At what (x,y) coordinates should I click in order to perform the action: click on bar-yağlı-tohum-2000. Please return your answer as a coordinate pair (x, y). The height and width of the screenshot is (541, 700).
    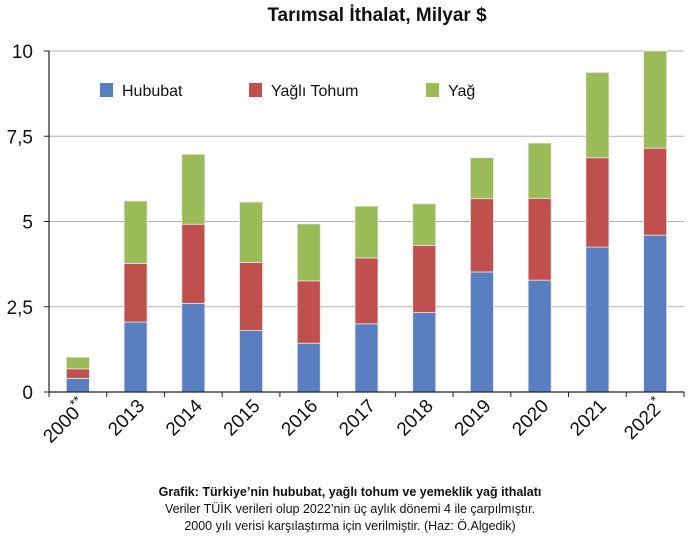
    Looking at the image, I should click on (77, 373).